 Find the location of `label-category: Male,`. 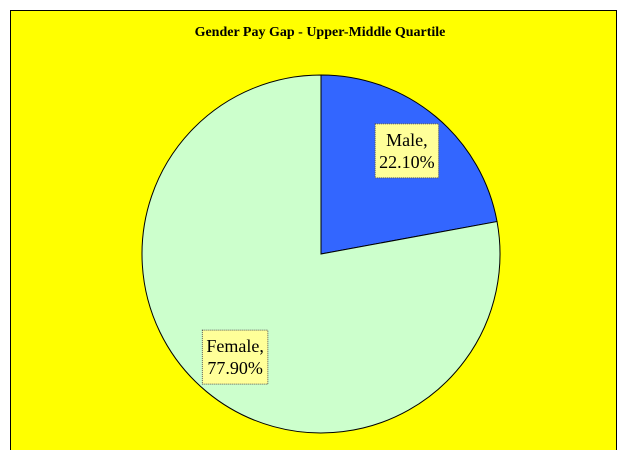

label-category: Male, is located at coordinates (406, 140).